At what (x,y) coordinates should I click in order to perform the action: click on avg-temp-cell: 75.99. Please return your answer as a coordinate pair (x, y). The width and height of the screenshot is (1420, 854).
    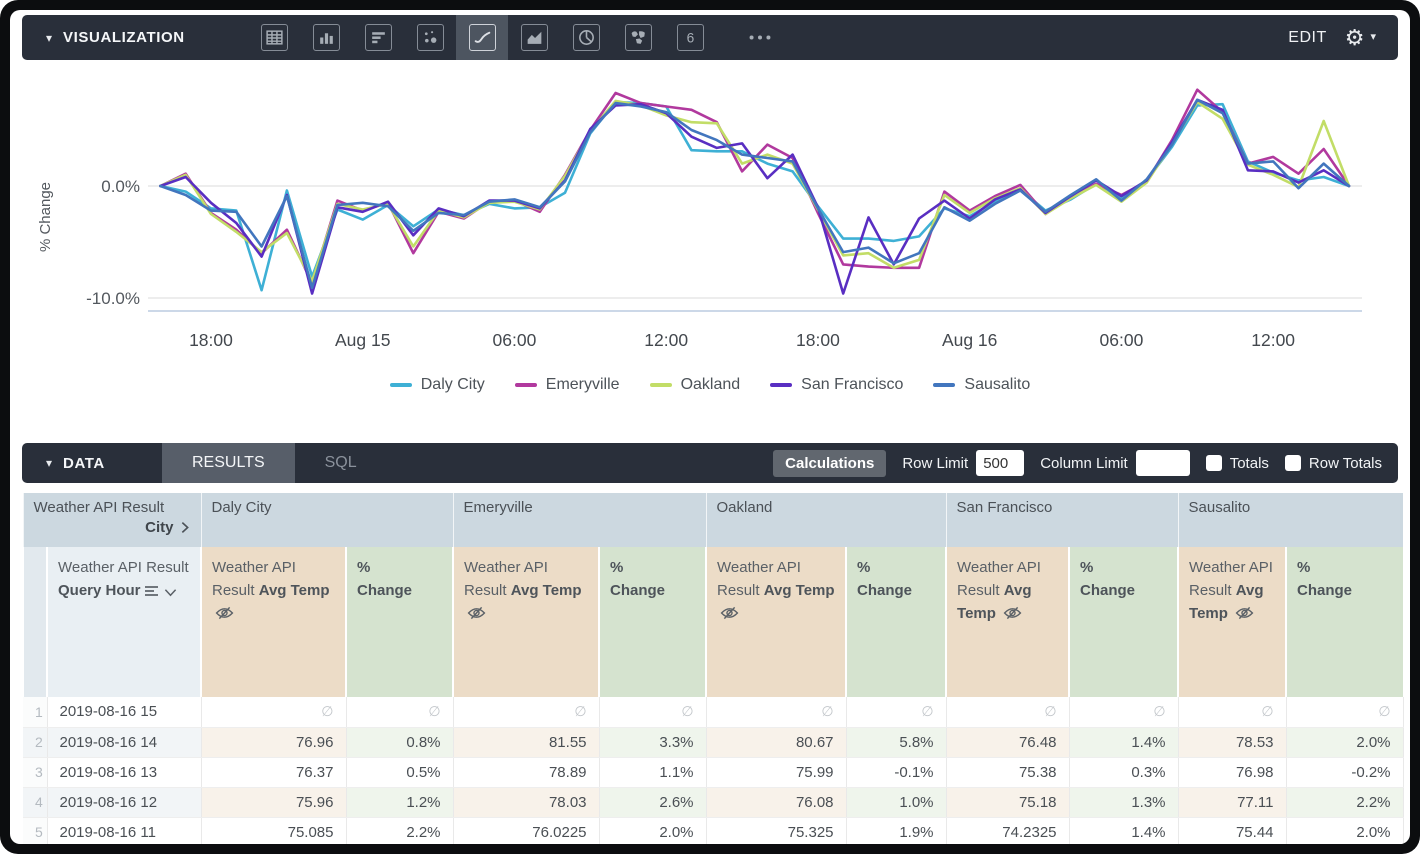
    Looking at the image, I should click on (776, 772).